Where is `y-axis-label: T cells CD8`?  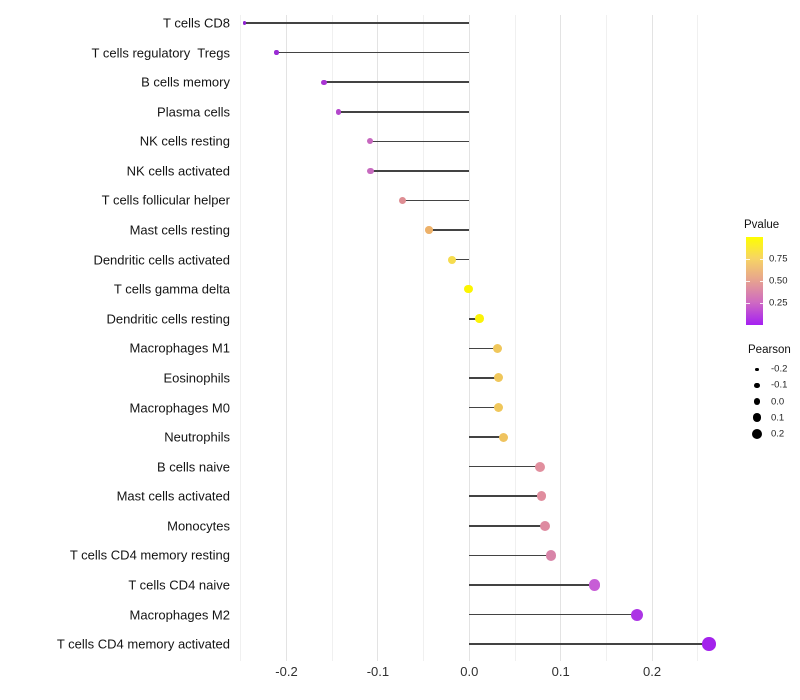
y-axis-label: T cells CD8 is located at coordinates (196, 23).